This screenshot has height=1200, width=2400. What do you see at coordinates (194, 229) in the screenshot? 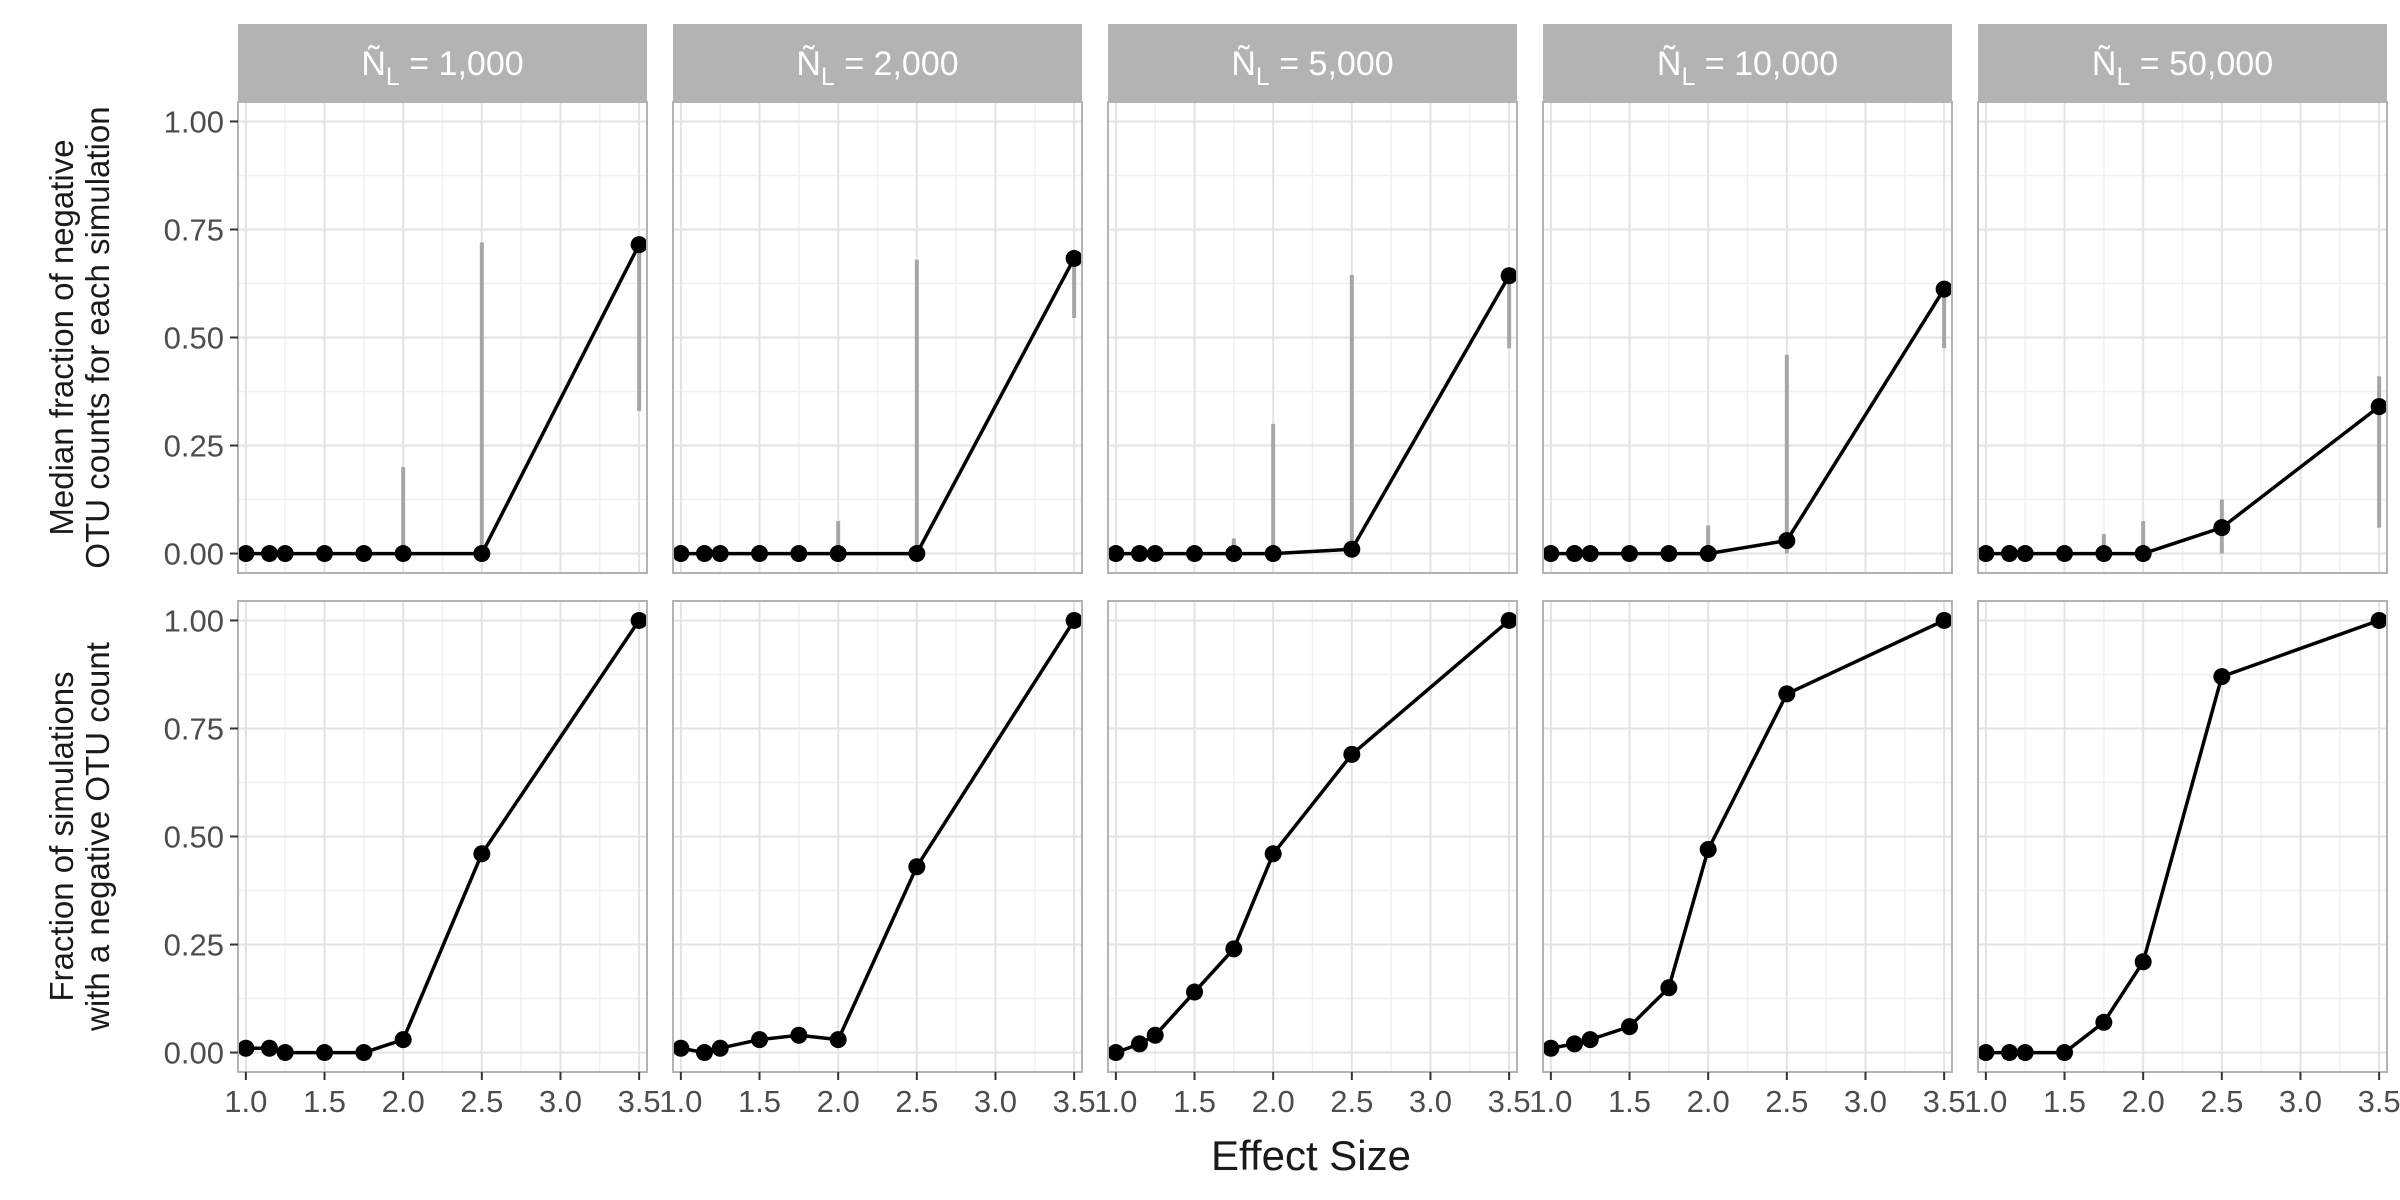
I see `y-tick-label: 0.75` at bounding box center [194, 229].